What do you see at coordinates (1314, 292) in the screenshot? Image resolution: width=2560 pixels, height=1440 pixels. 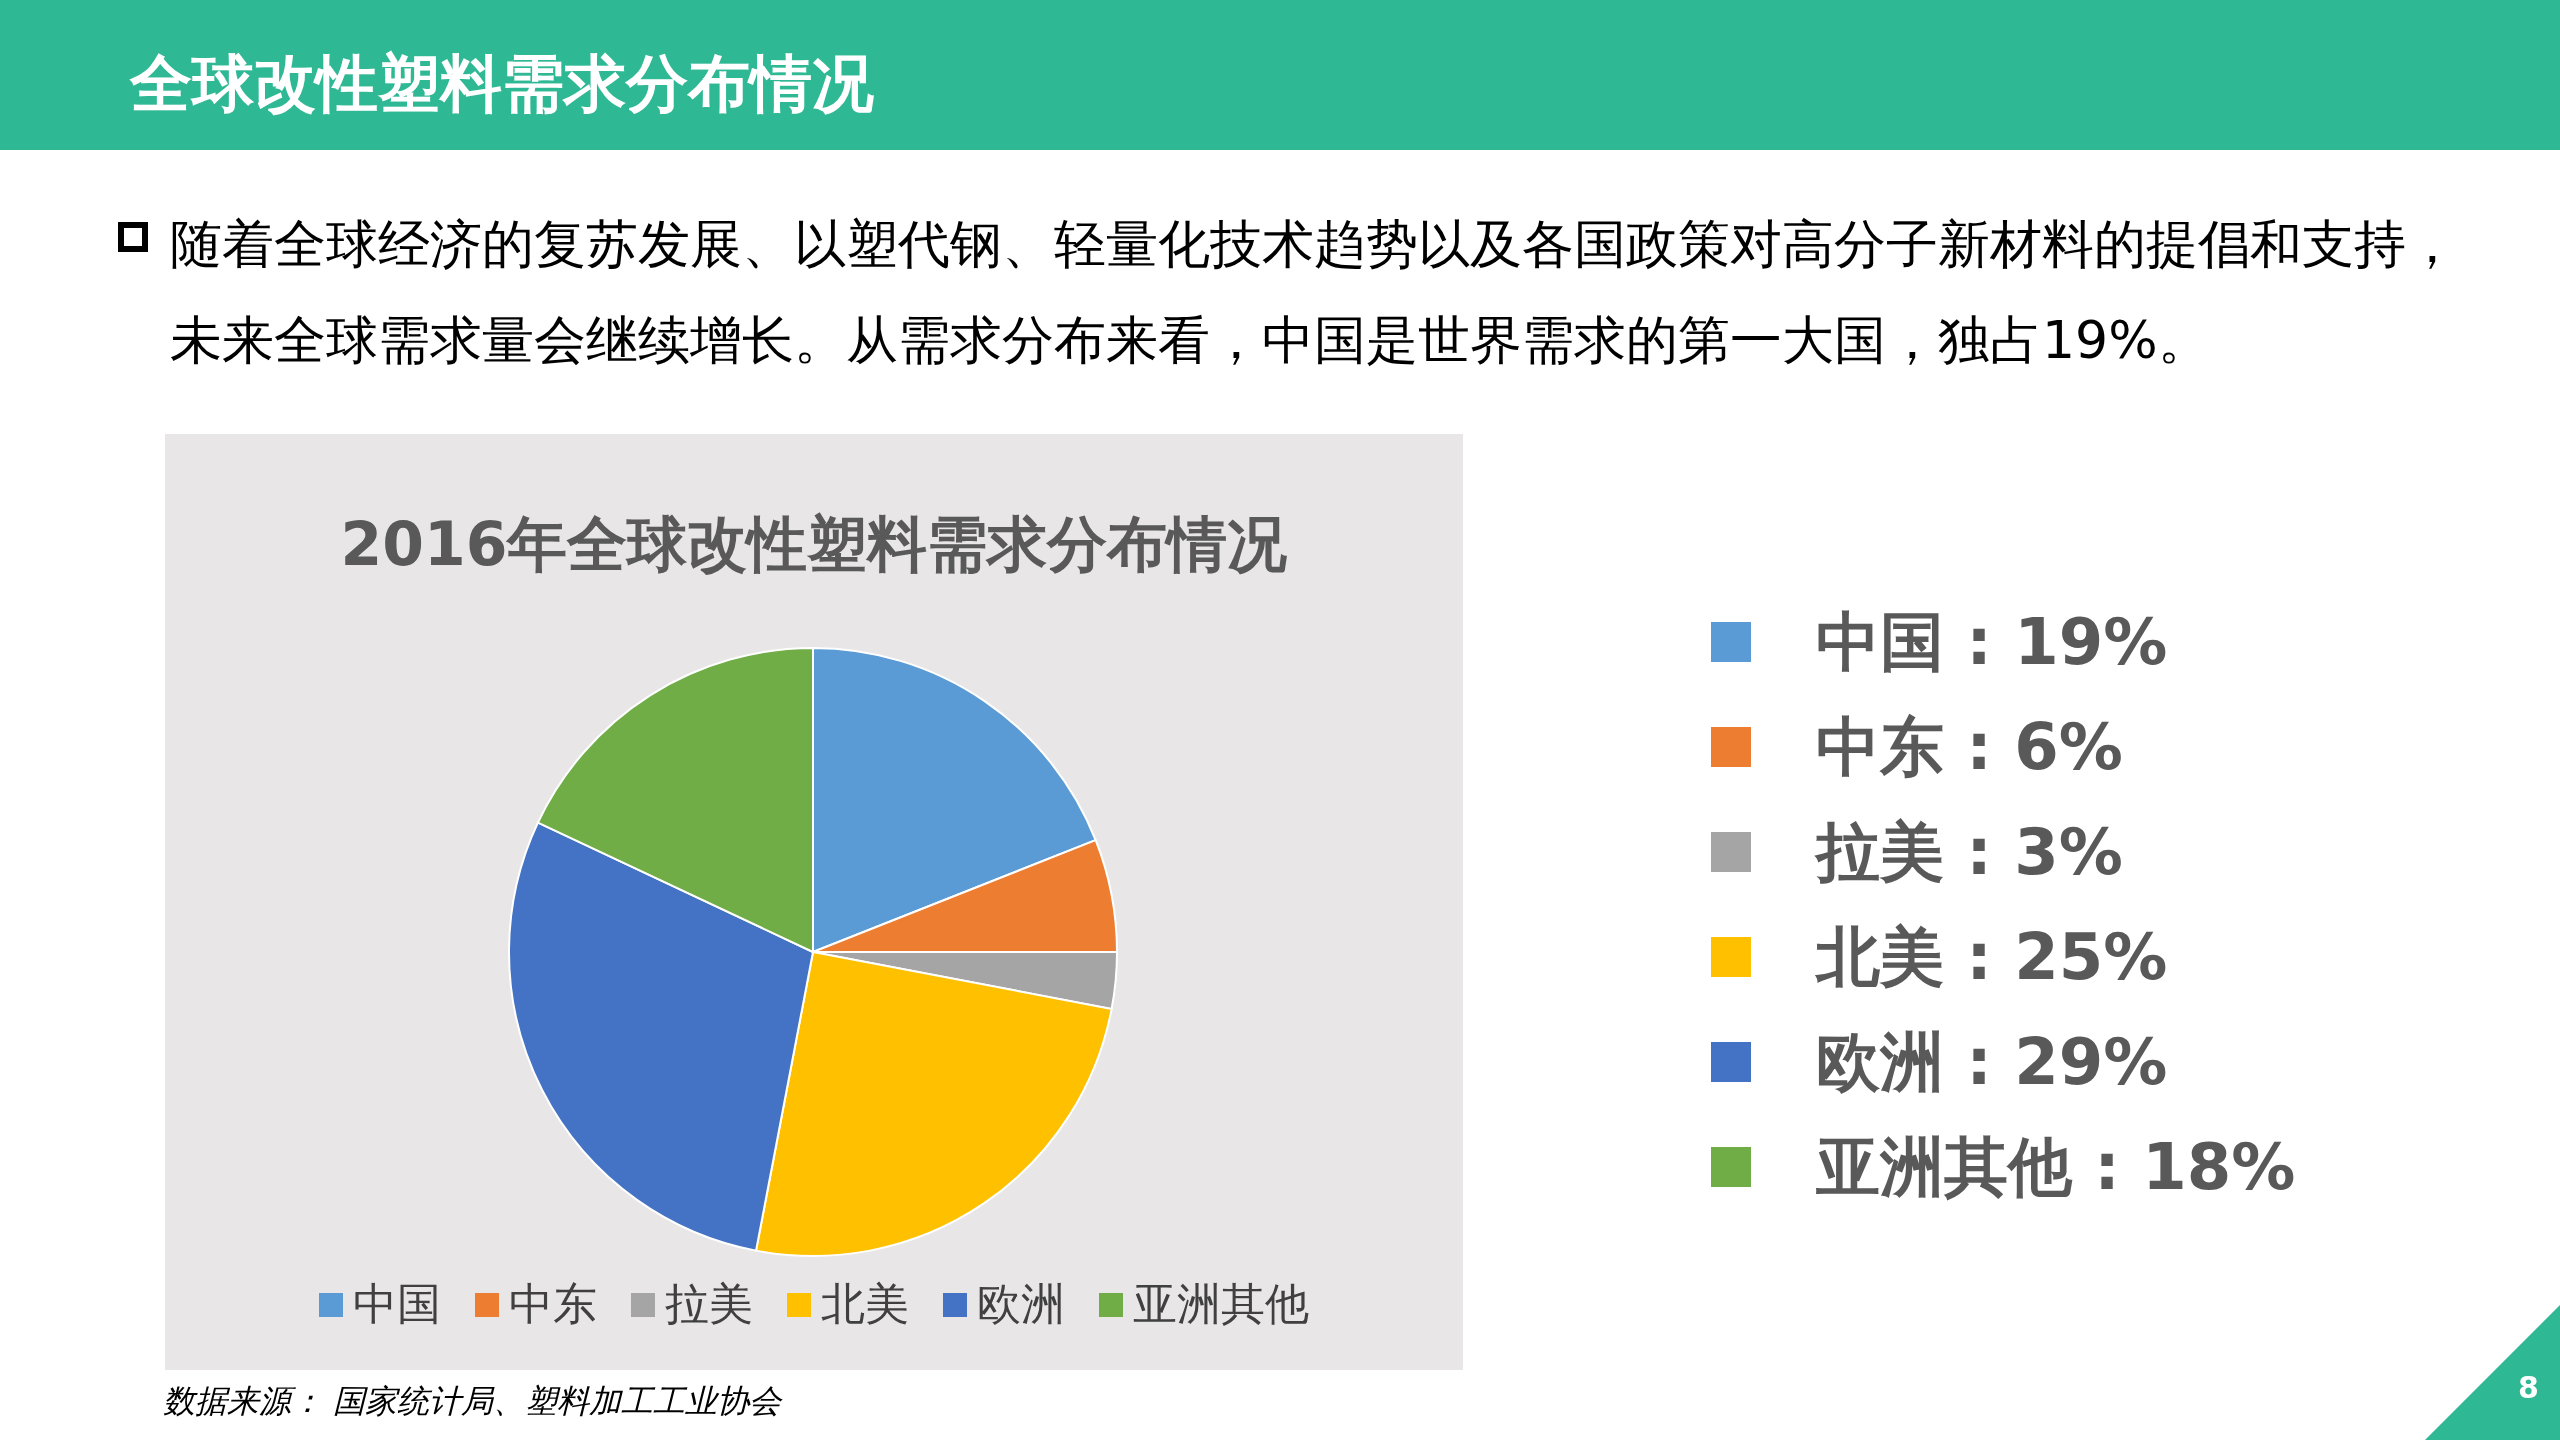 I see `text: 随着全球经济的复苏发展、以塑代钢、轻量化技术趋势以及各国政策对高分子新材料的提倡和支持，未来全球需求量会继续增长。从需求分布来看，中国是世界需求的第一大国，独占19%。` at bounding box center [1314, 292].